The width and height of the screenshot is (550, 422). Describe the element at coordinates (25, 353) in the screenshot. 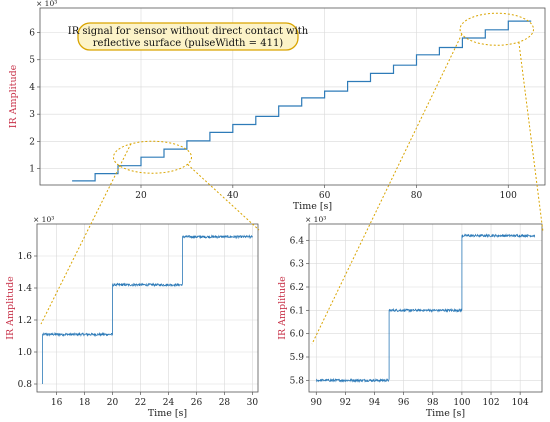

I see `y-tick-label: 1.0` at that location.